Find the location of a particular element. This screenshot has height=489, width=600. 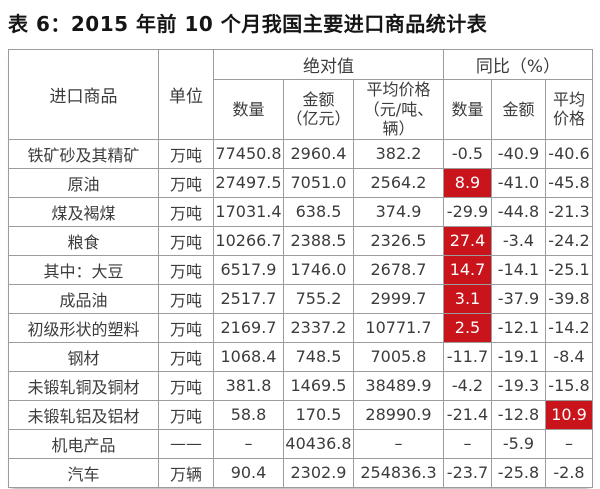

commodity-cell: 汽车 is located at coordinates (83, 472).